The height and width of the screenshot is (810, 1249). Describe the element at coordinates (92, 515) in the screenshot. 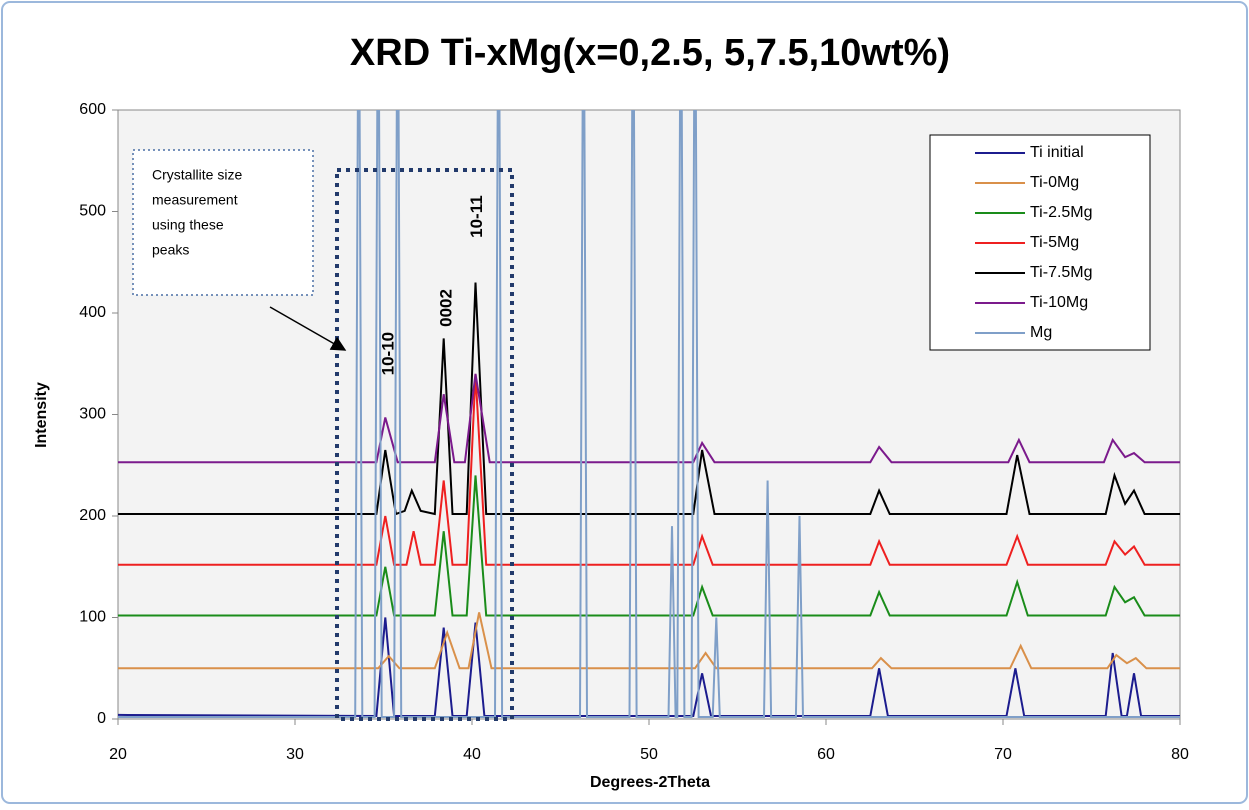

I see `y-tick-label: 200` at that location.